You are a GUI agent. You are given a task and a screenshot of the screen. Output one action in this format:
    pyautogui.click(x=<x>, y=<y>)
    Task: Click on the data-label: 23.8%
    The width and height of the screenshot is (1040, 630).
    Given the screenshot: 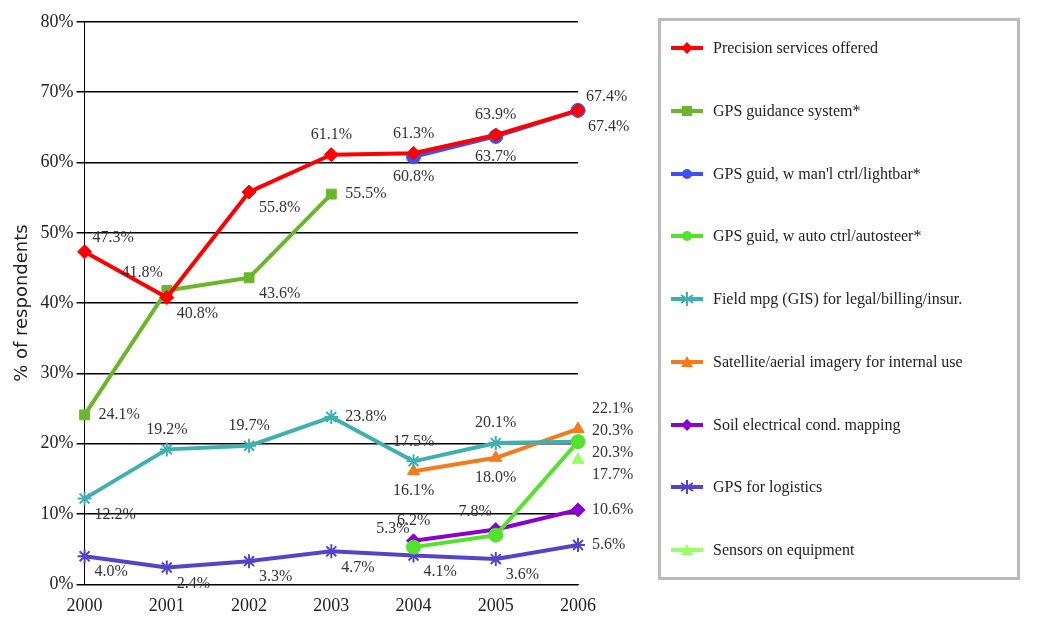 What is the action you would take?
    pyautogui.click(x=366, y=416)
    